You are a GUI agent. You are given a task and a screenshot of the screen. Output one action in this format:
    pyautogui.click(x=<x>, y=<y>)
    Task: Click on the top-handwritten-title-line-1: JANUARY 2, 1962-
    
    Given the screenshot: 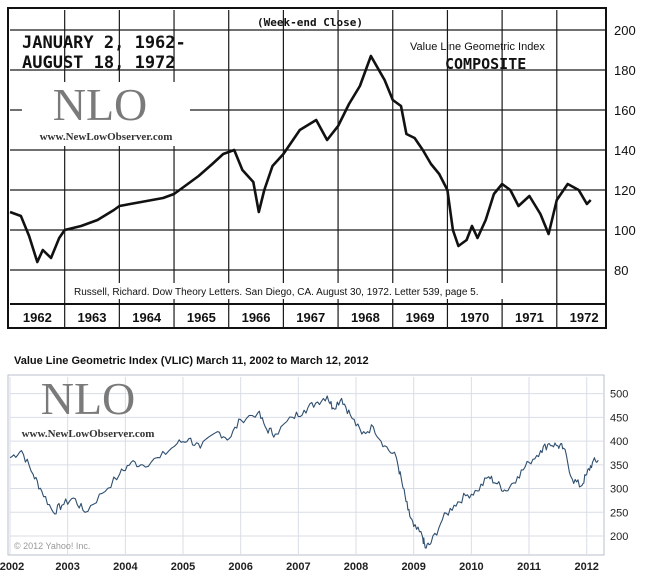 What is the action you would take?
    pyautogui.click(x=104, y=43)
    